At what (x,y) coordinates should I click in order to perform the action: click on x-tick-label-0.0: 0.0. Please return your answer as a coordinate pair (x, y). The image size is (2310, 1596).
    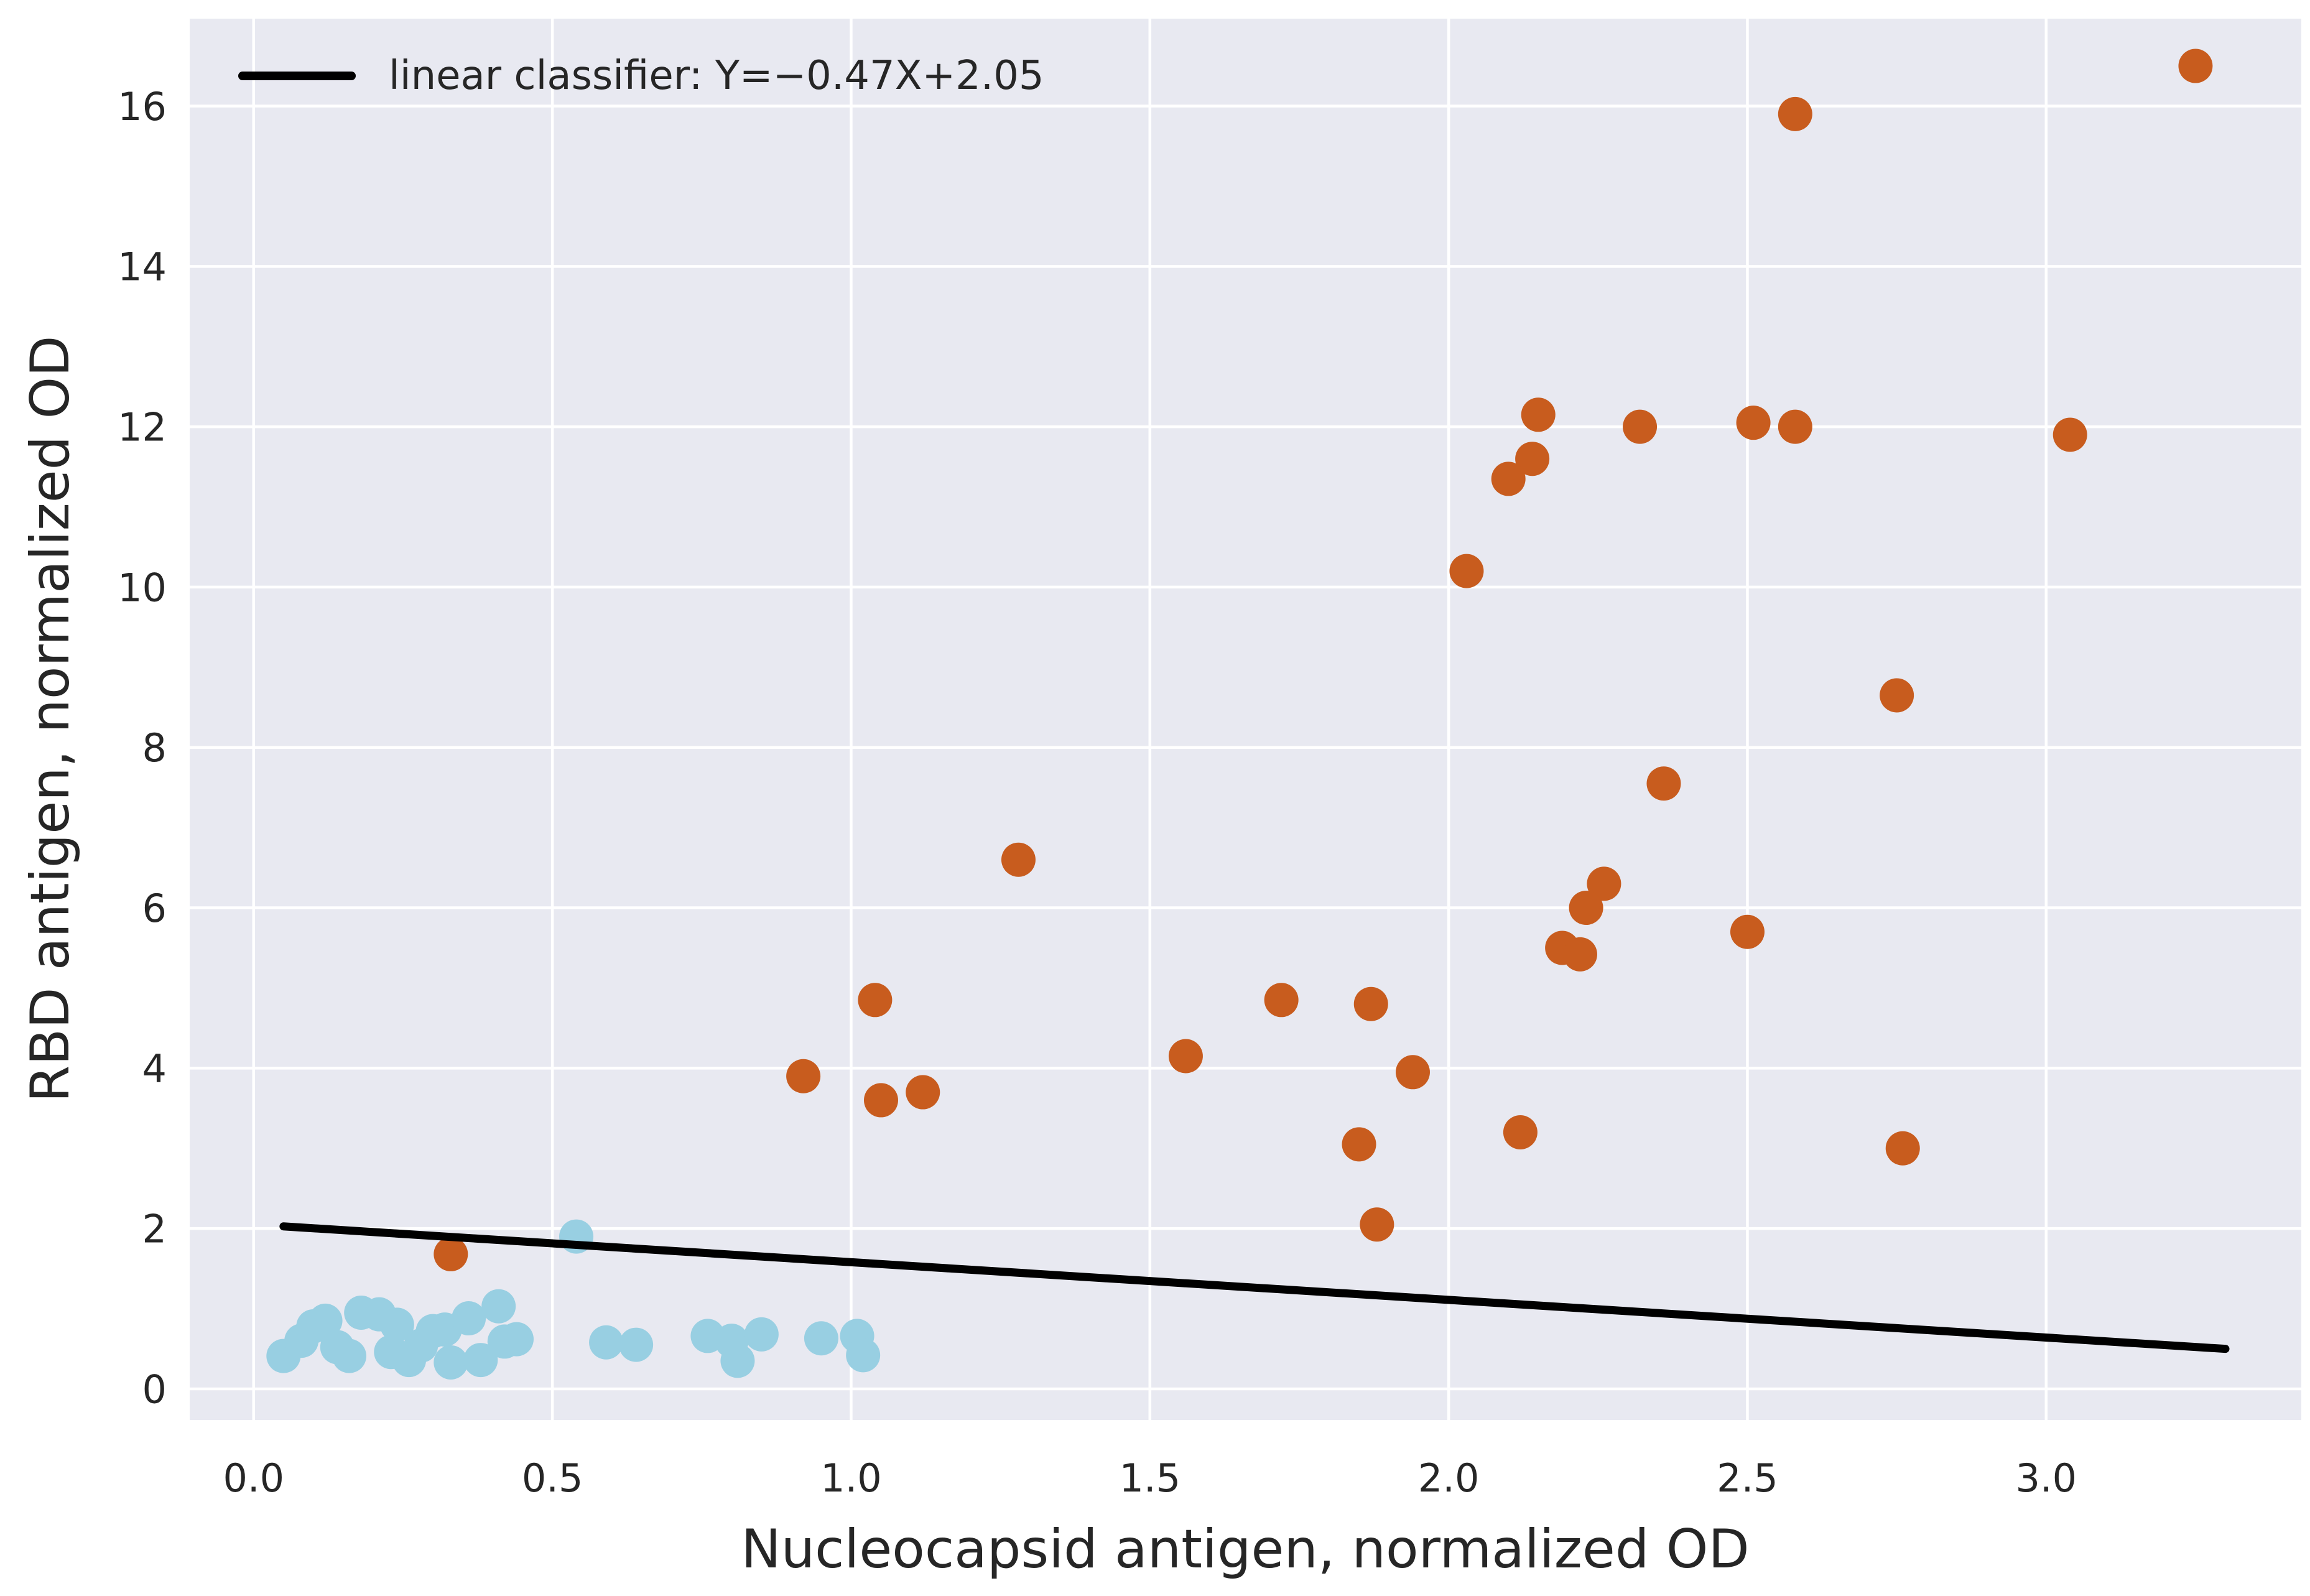
    Looking at the image, I should click on (254, 1478).